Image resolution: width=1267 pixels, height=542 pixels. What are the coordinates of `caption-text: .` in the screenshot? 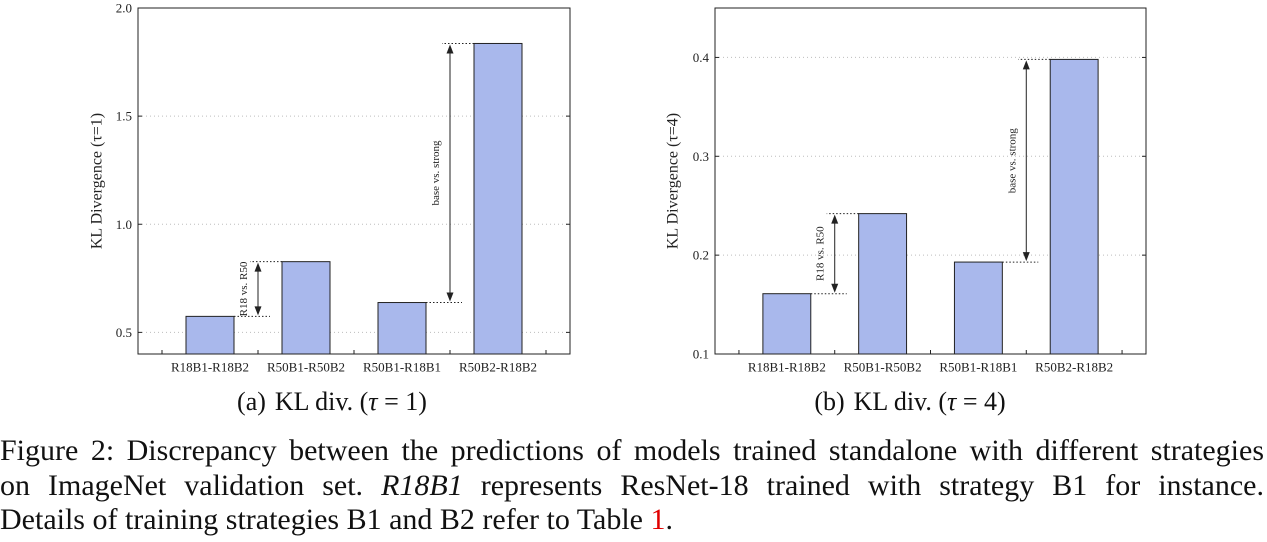 It's located at (669, 519).